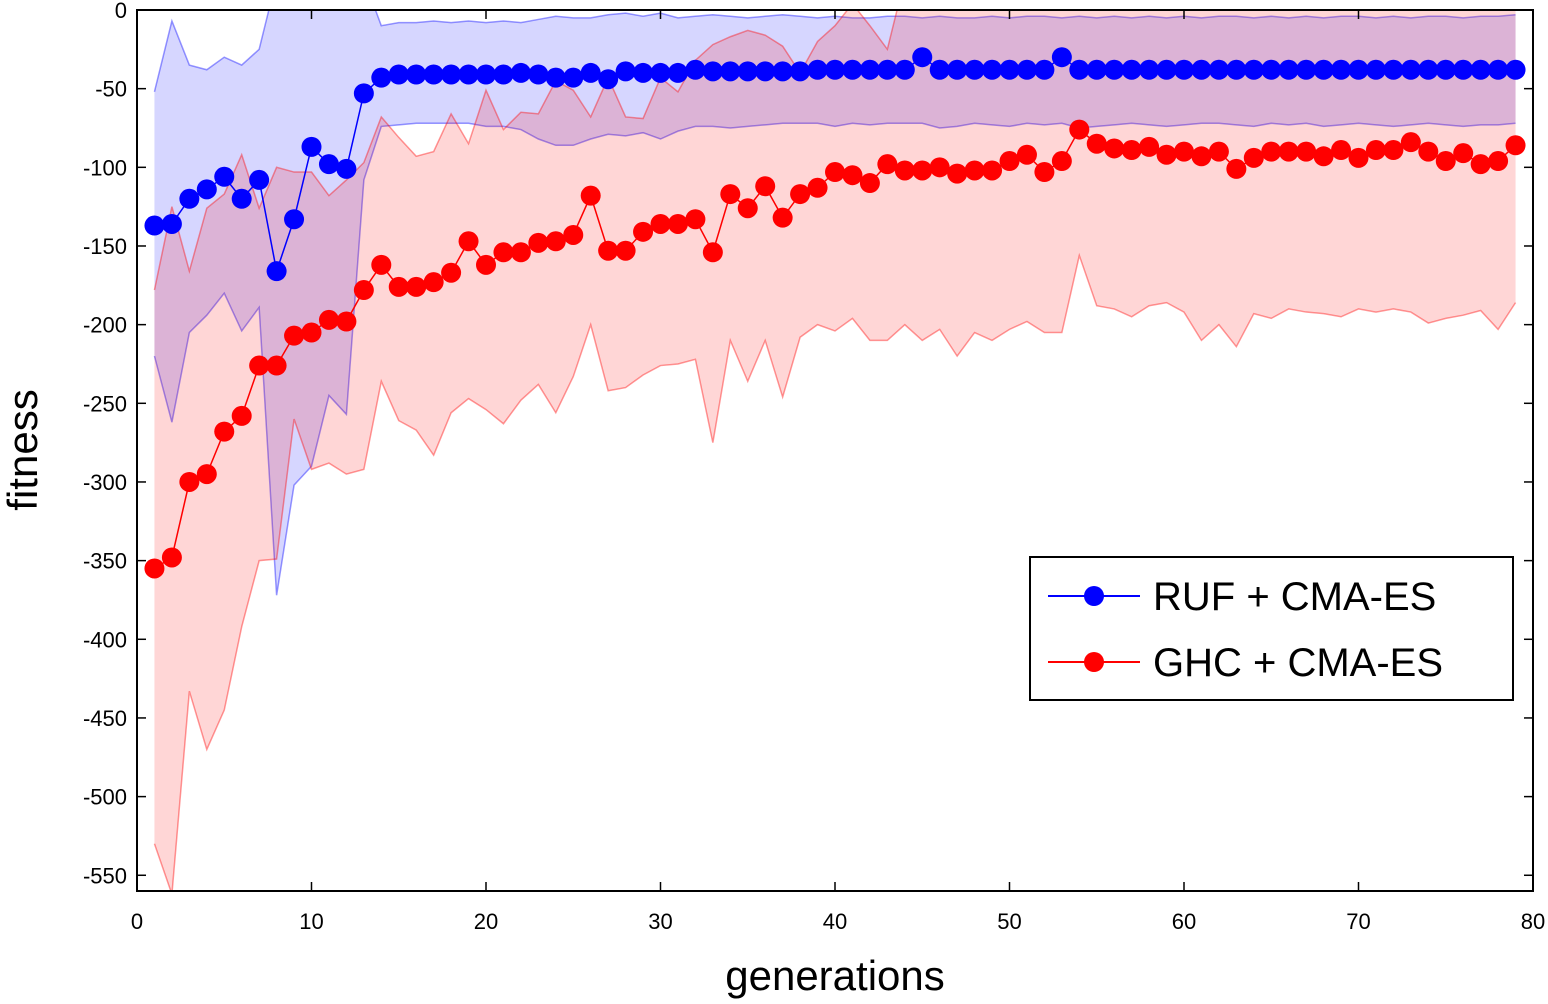 The height and width of the screenshot is (1004, 1548). What do you see at coordinates (105, 797) in the screenshot?
I see `y-tick-label: -500` at bounding box center [105, 797].